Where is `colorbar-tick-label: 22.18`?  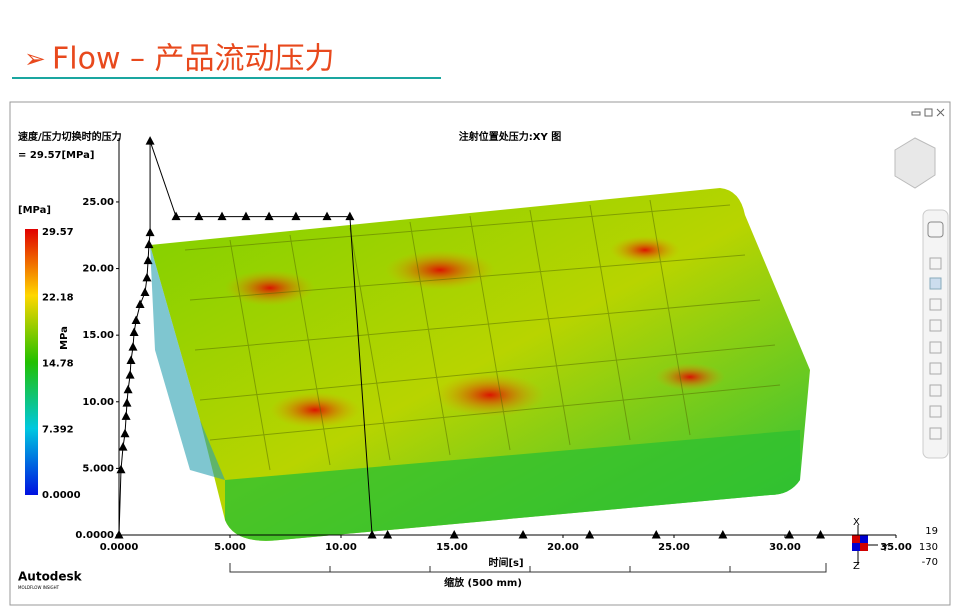 colorbar-tick-label: 22.18 is located at coordinates (58, 298).